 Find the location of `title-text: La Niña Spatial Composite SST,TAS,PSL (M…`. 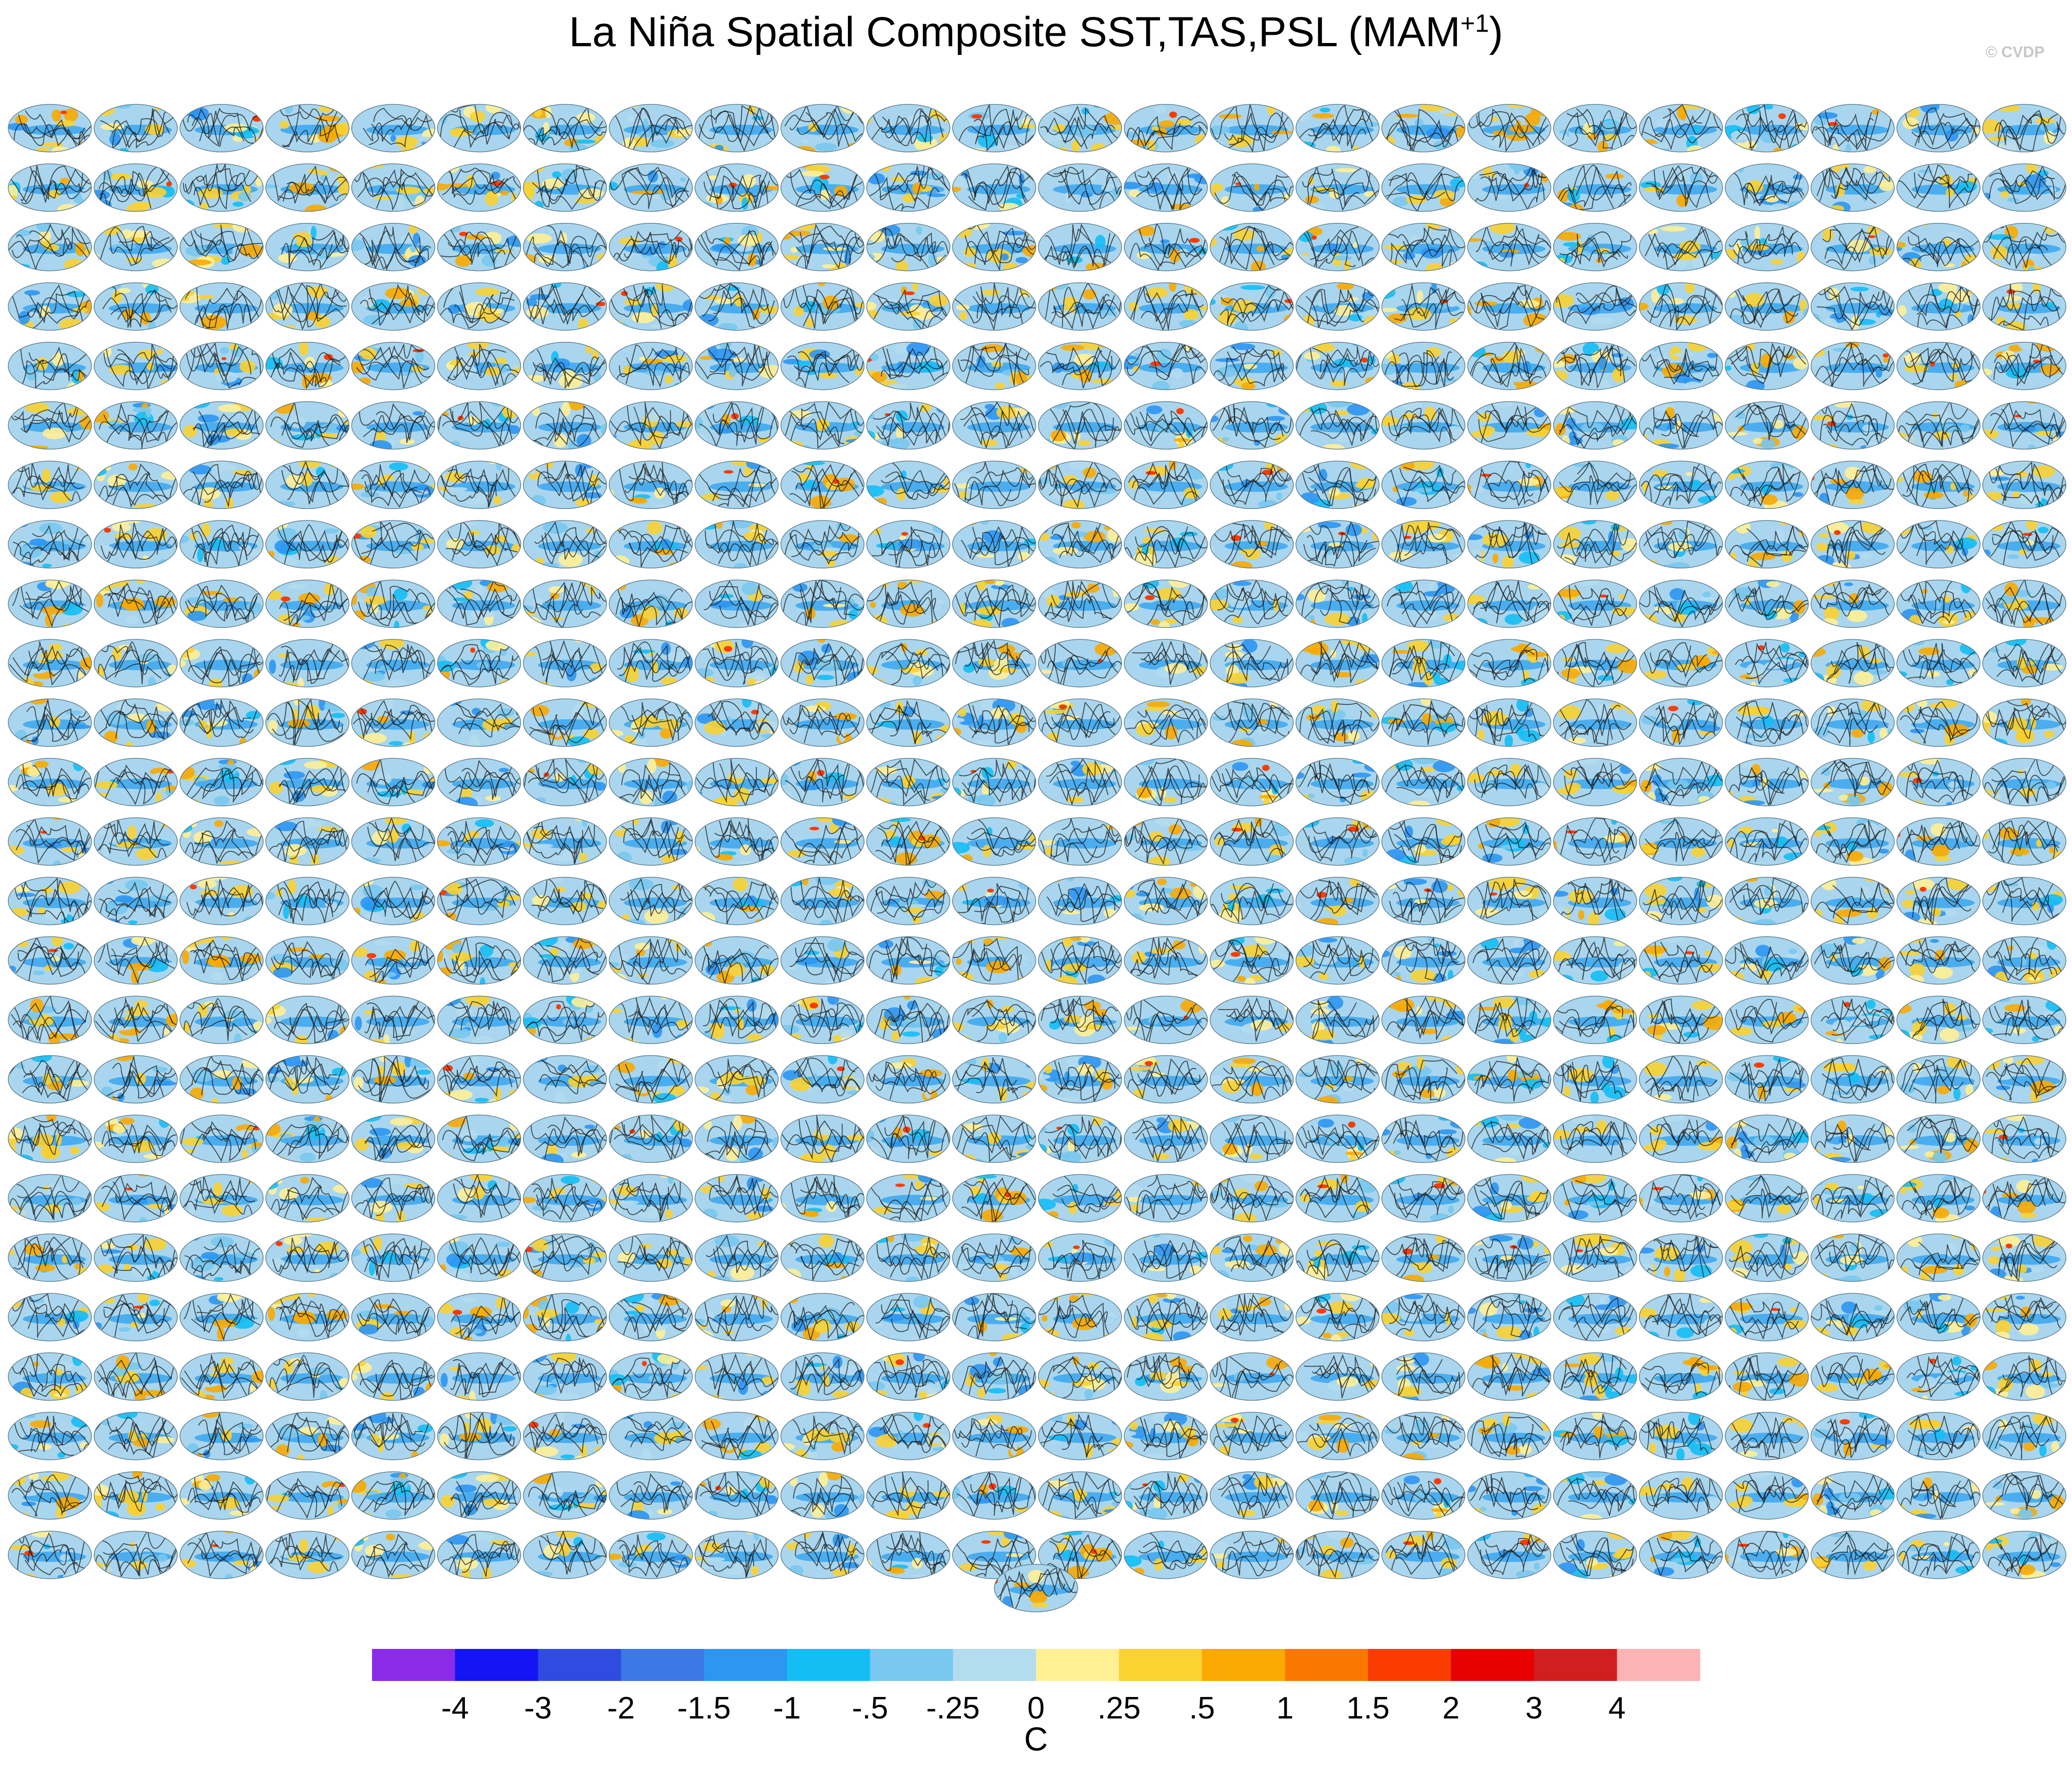

title-text: La Niña Spatial Composite SST,TAS,PSL (M… is located at coordinates (1015, 32).